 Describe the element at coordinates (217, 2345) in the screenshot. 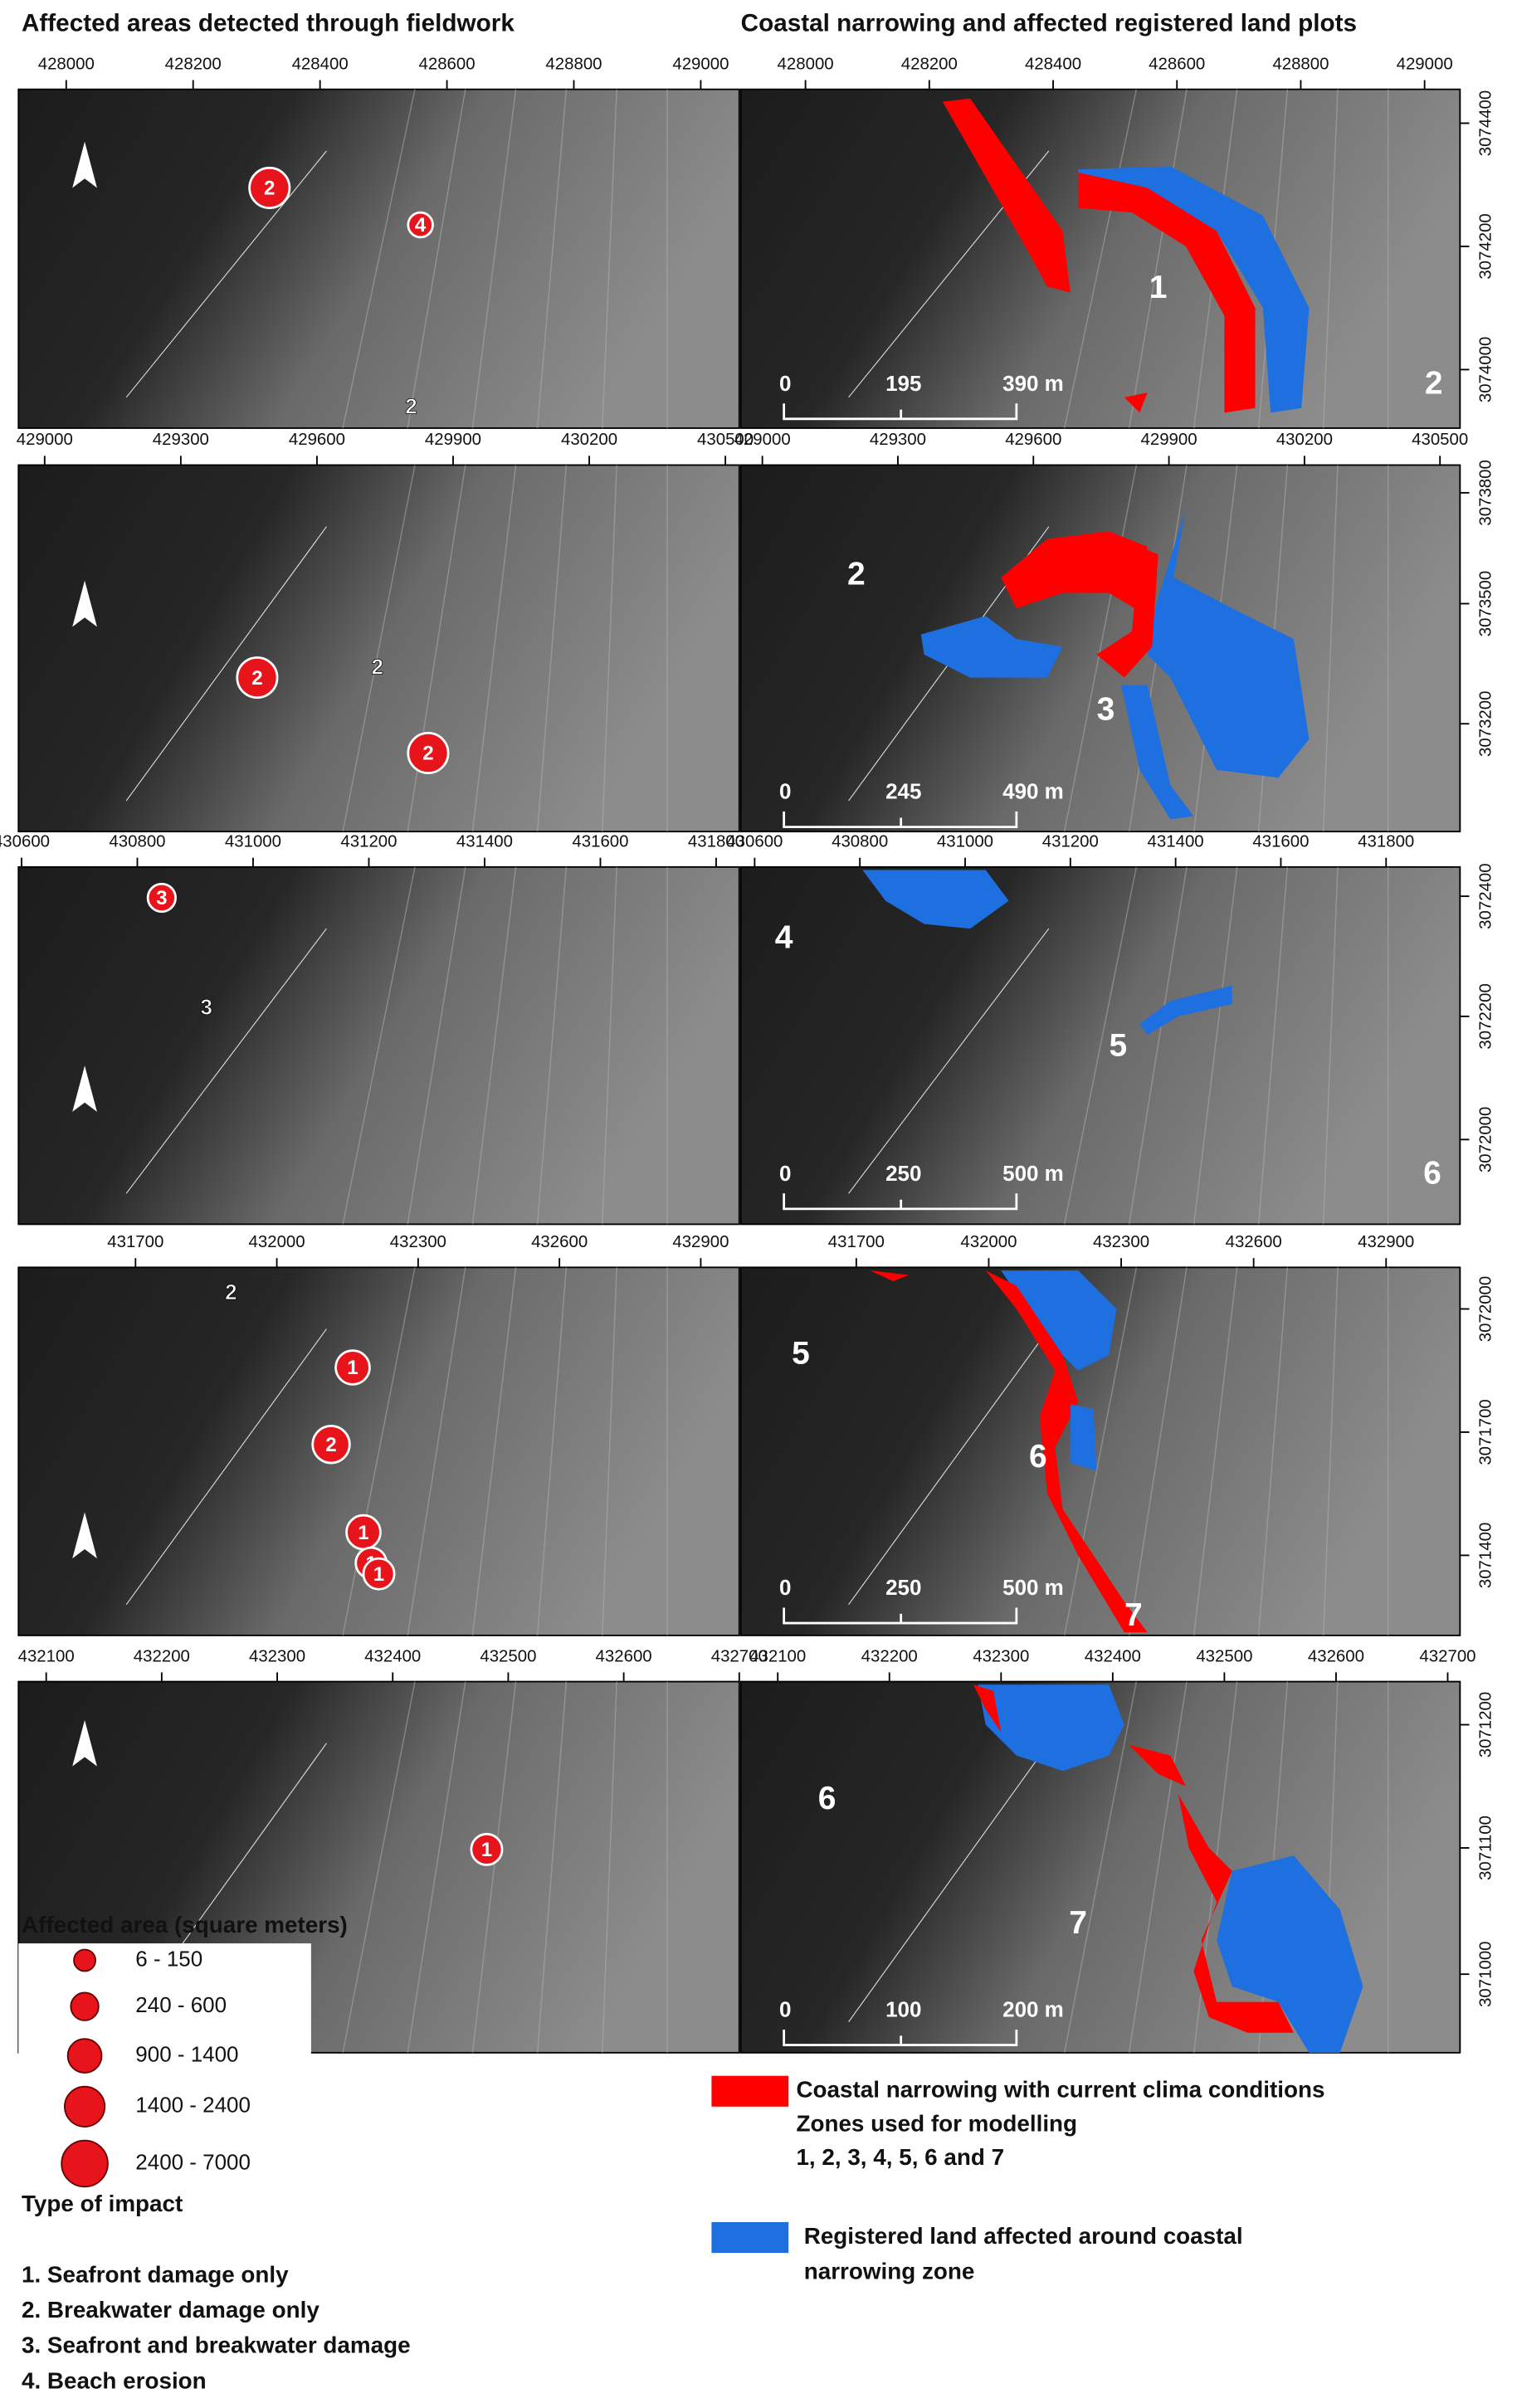

I see `impact-item: 3. Seafront and breakwater damage` at that location.